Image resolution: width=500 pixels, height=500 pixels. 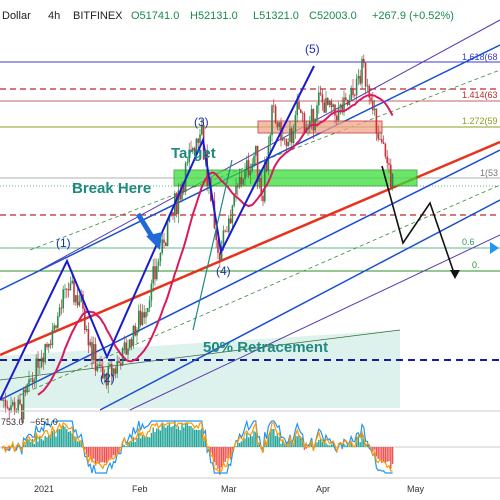 I want to click on header-close: C52003.0, so click(x=333, y=16).